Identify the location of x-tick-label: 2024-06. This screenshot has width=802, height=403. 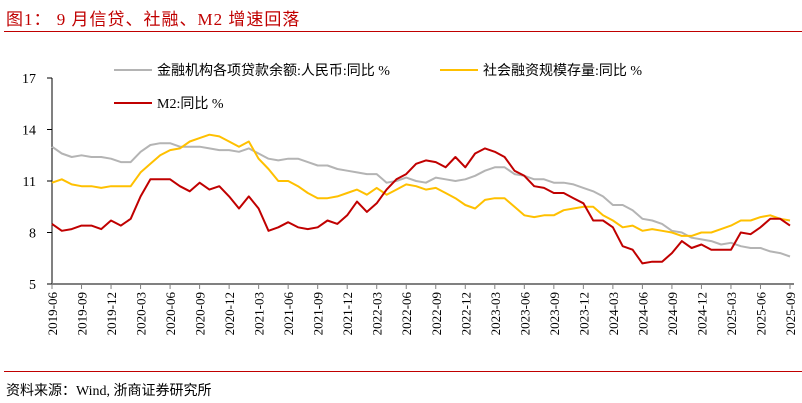
(642, 314).